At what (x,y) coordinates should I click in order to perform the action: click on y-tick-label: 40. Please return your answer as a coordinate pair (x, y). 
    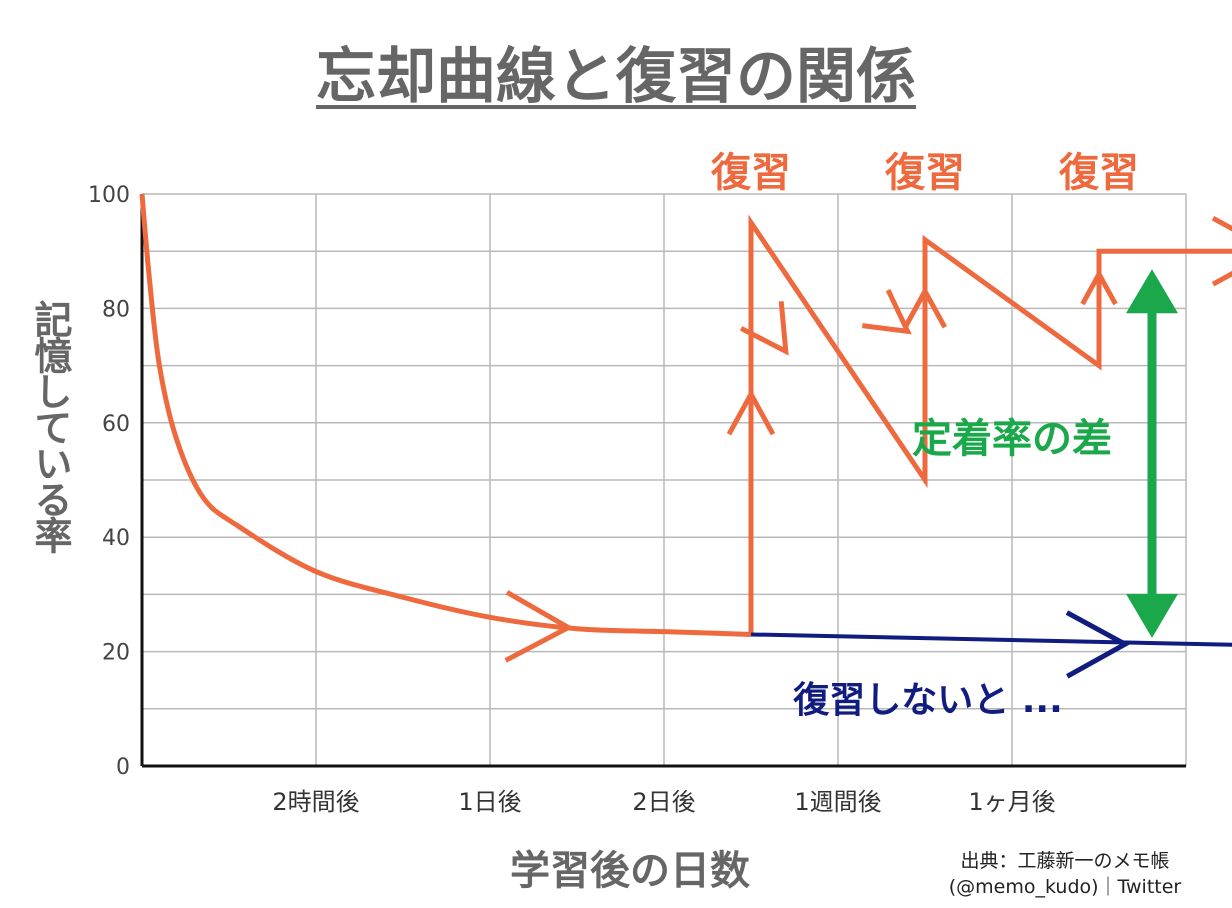
    Looking at the image, I should click on (116, 538).